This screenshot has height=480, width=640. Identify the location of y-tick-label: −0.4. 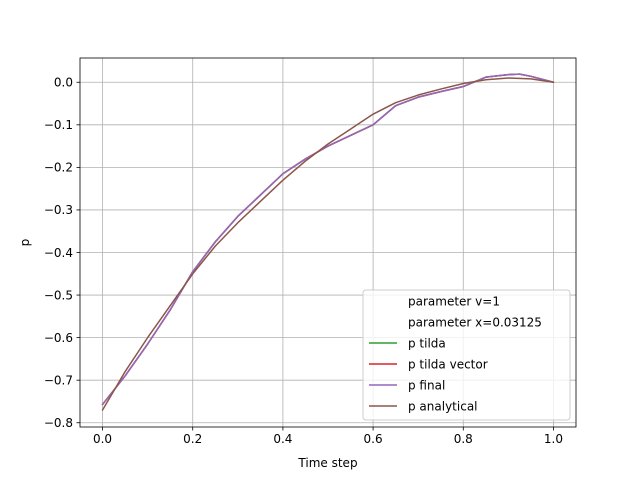
(58, 253).